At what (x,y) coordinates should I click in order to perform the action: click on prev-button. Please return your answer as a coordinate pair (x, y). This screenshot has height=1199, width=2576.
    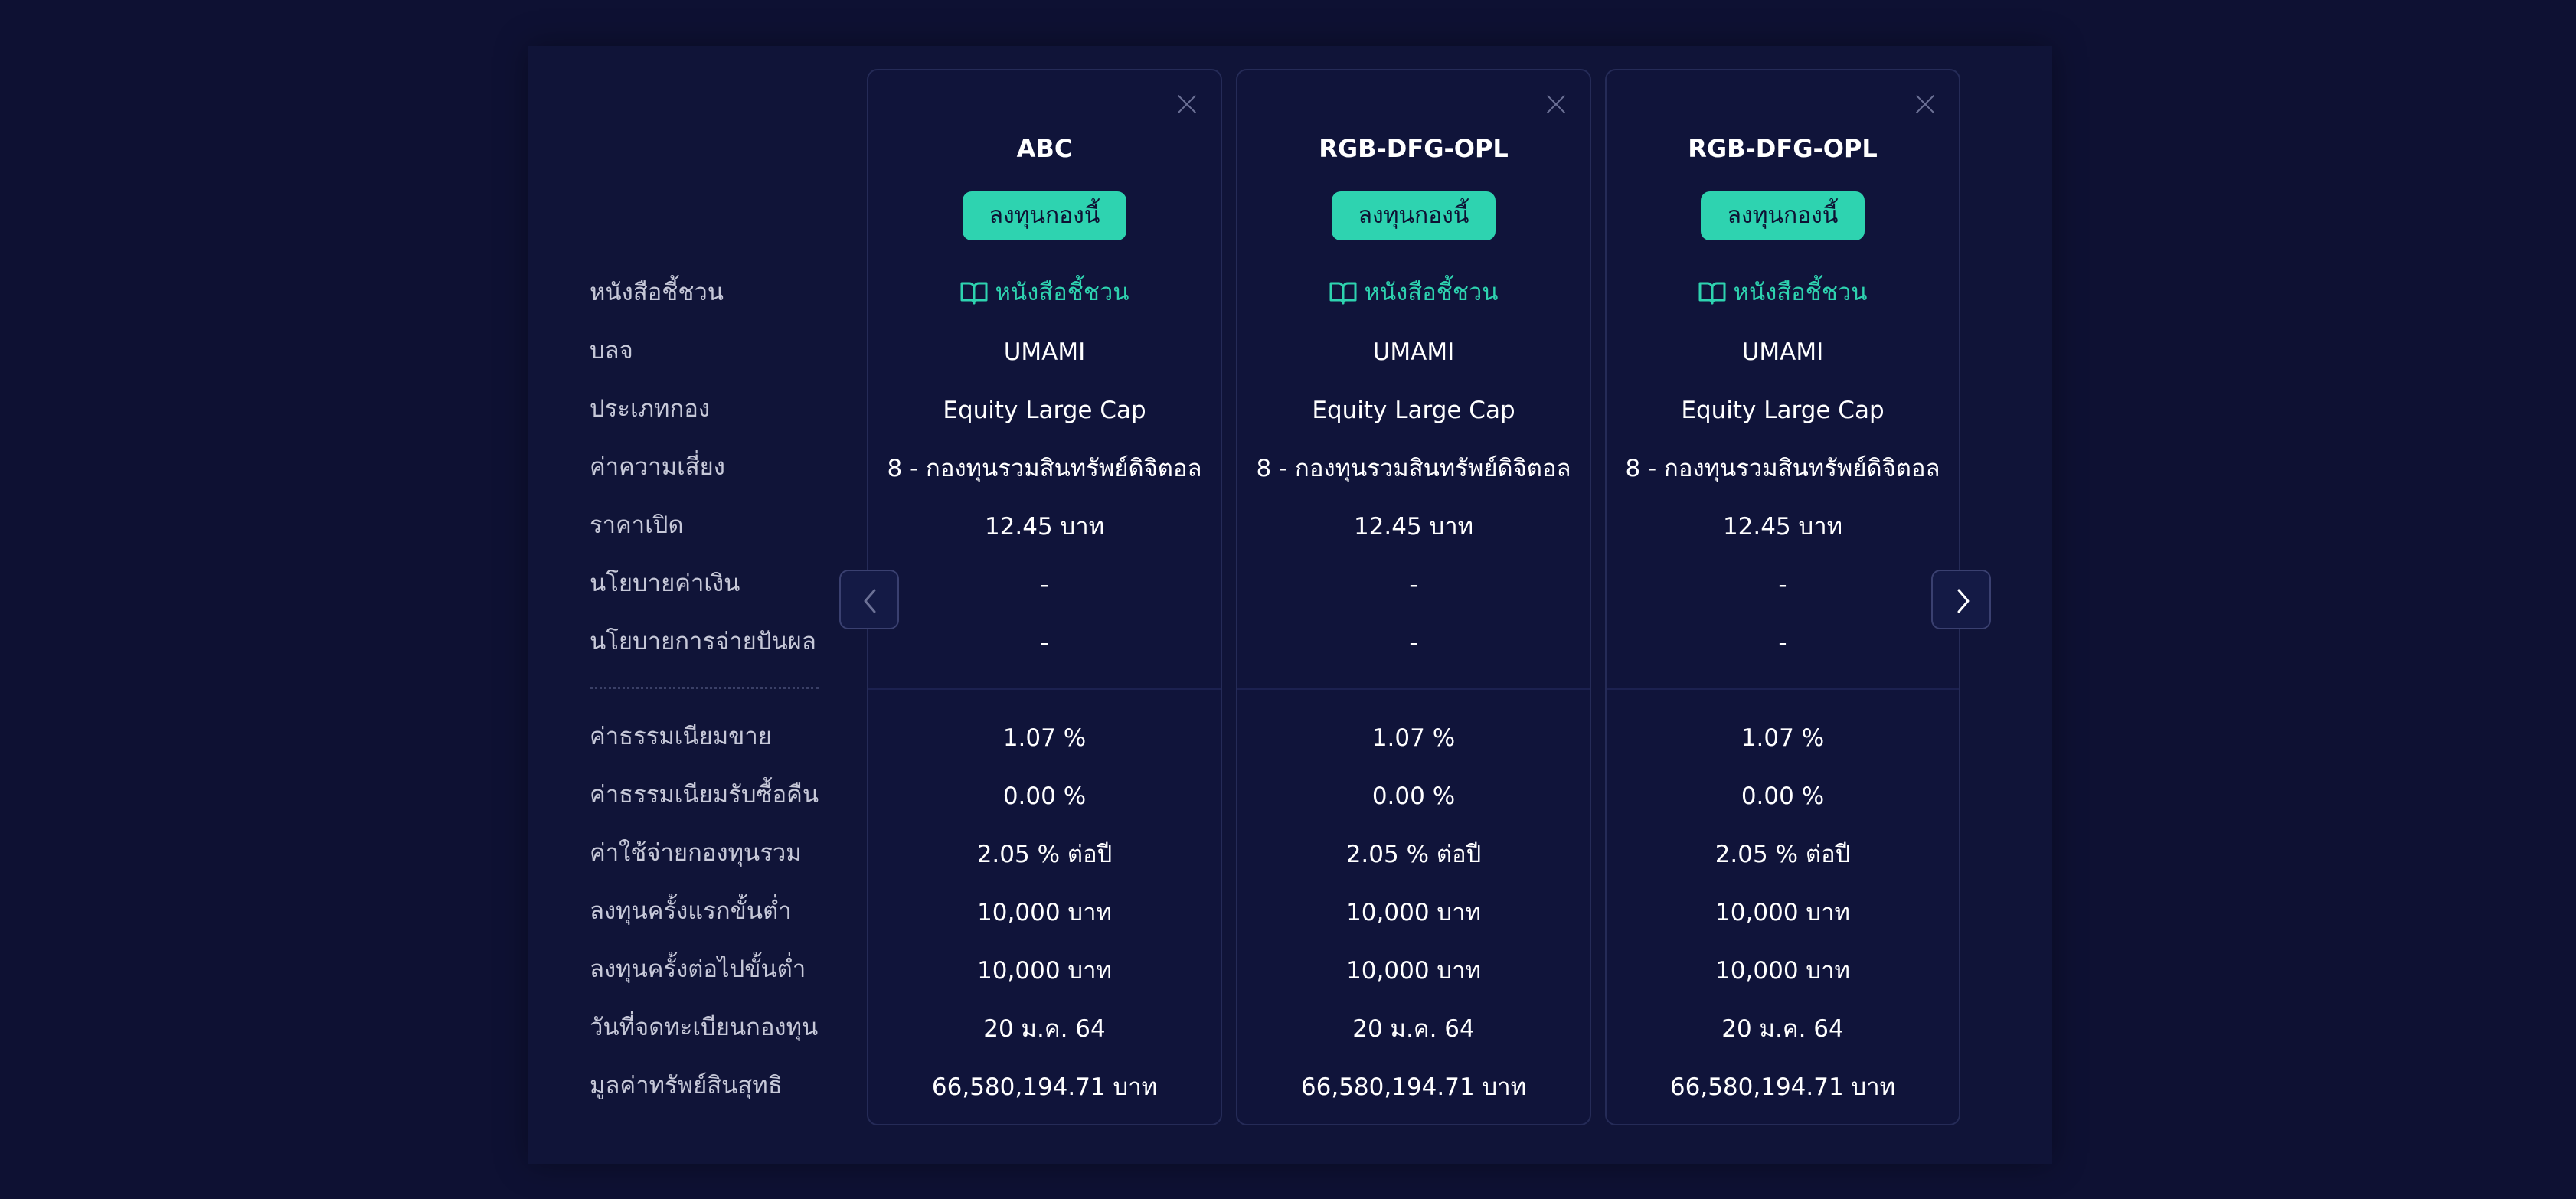
    Looking at the image, I should click on (869, 599).